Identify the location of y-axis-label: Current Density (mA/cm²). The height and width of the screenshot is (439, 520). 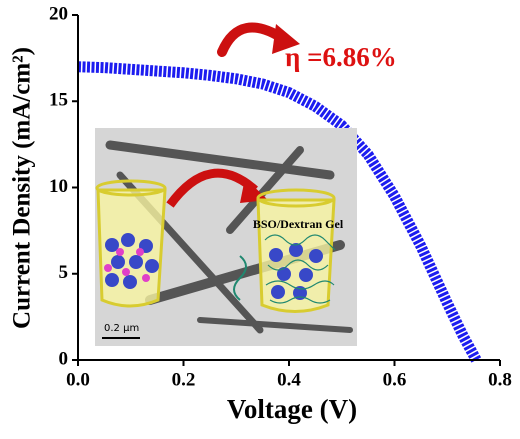
(22, 188).